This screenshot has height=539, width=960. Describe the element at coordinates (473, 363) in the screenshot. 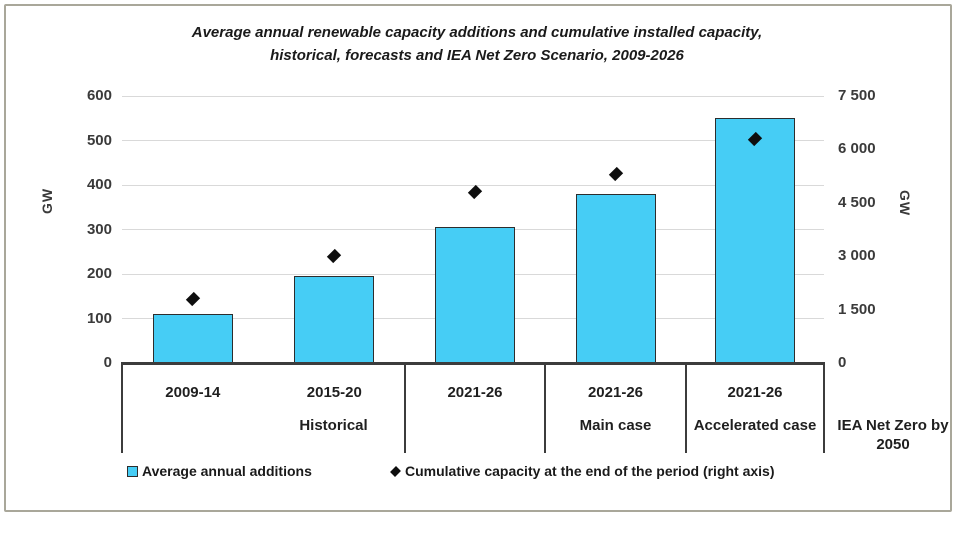

I see `x-axis-line` at that location.